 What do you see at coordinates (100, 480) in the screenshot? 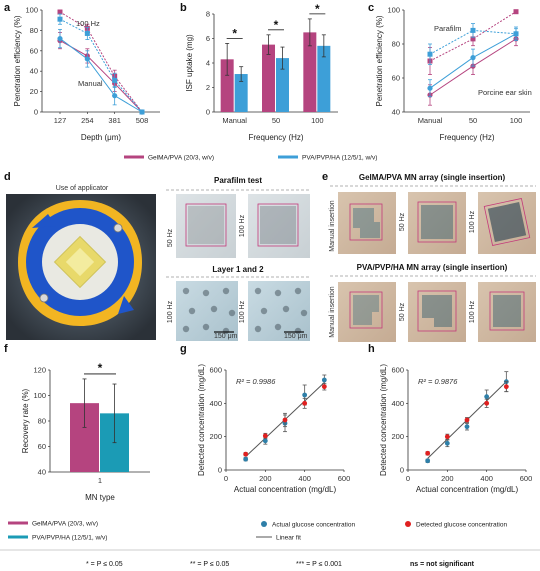
I see `chart-f-xtick-label: 1` at bounding box center [100, 480].